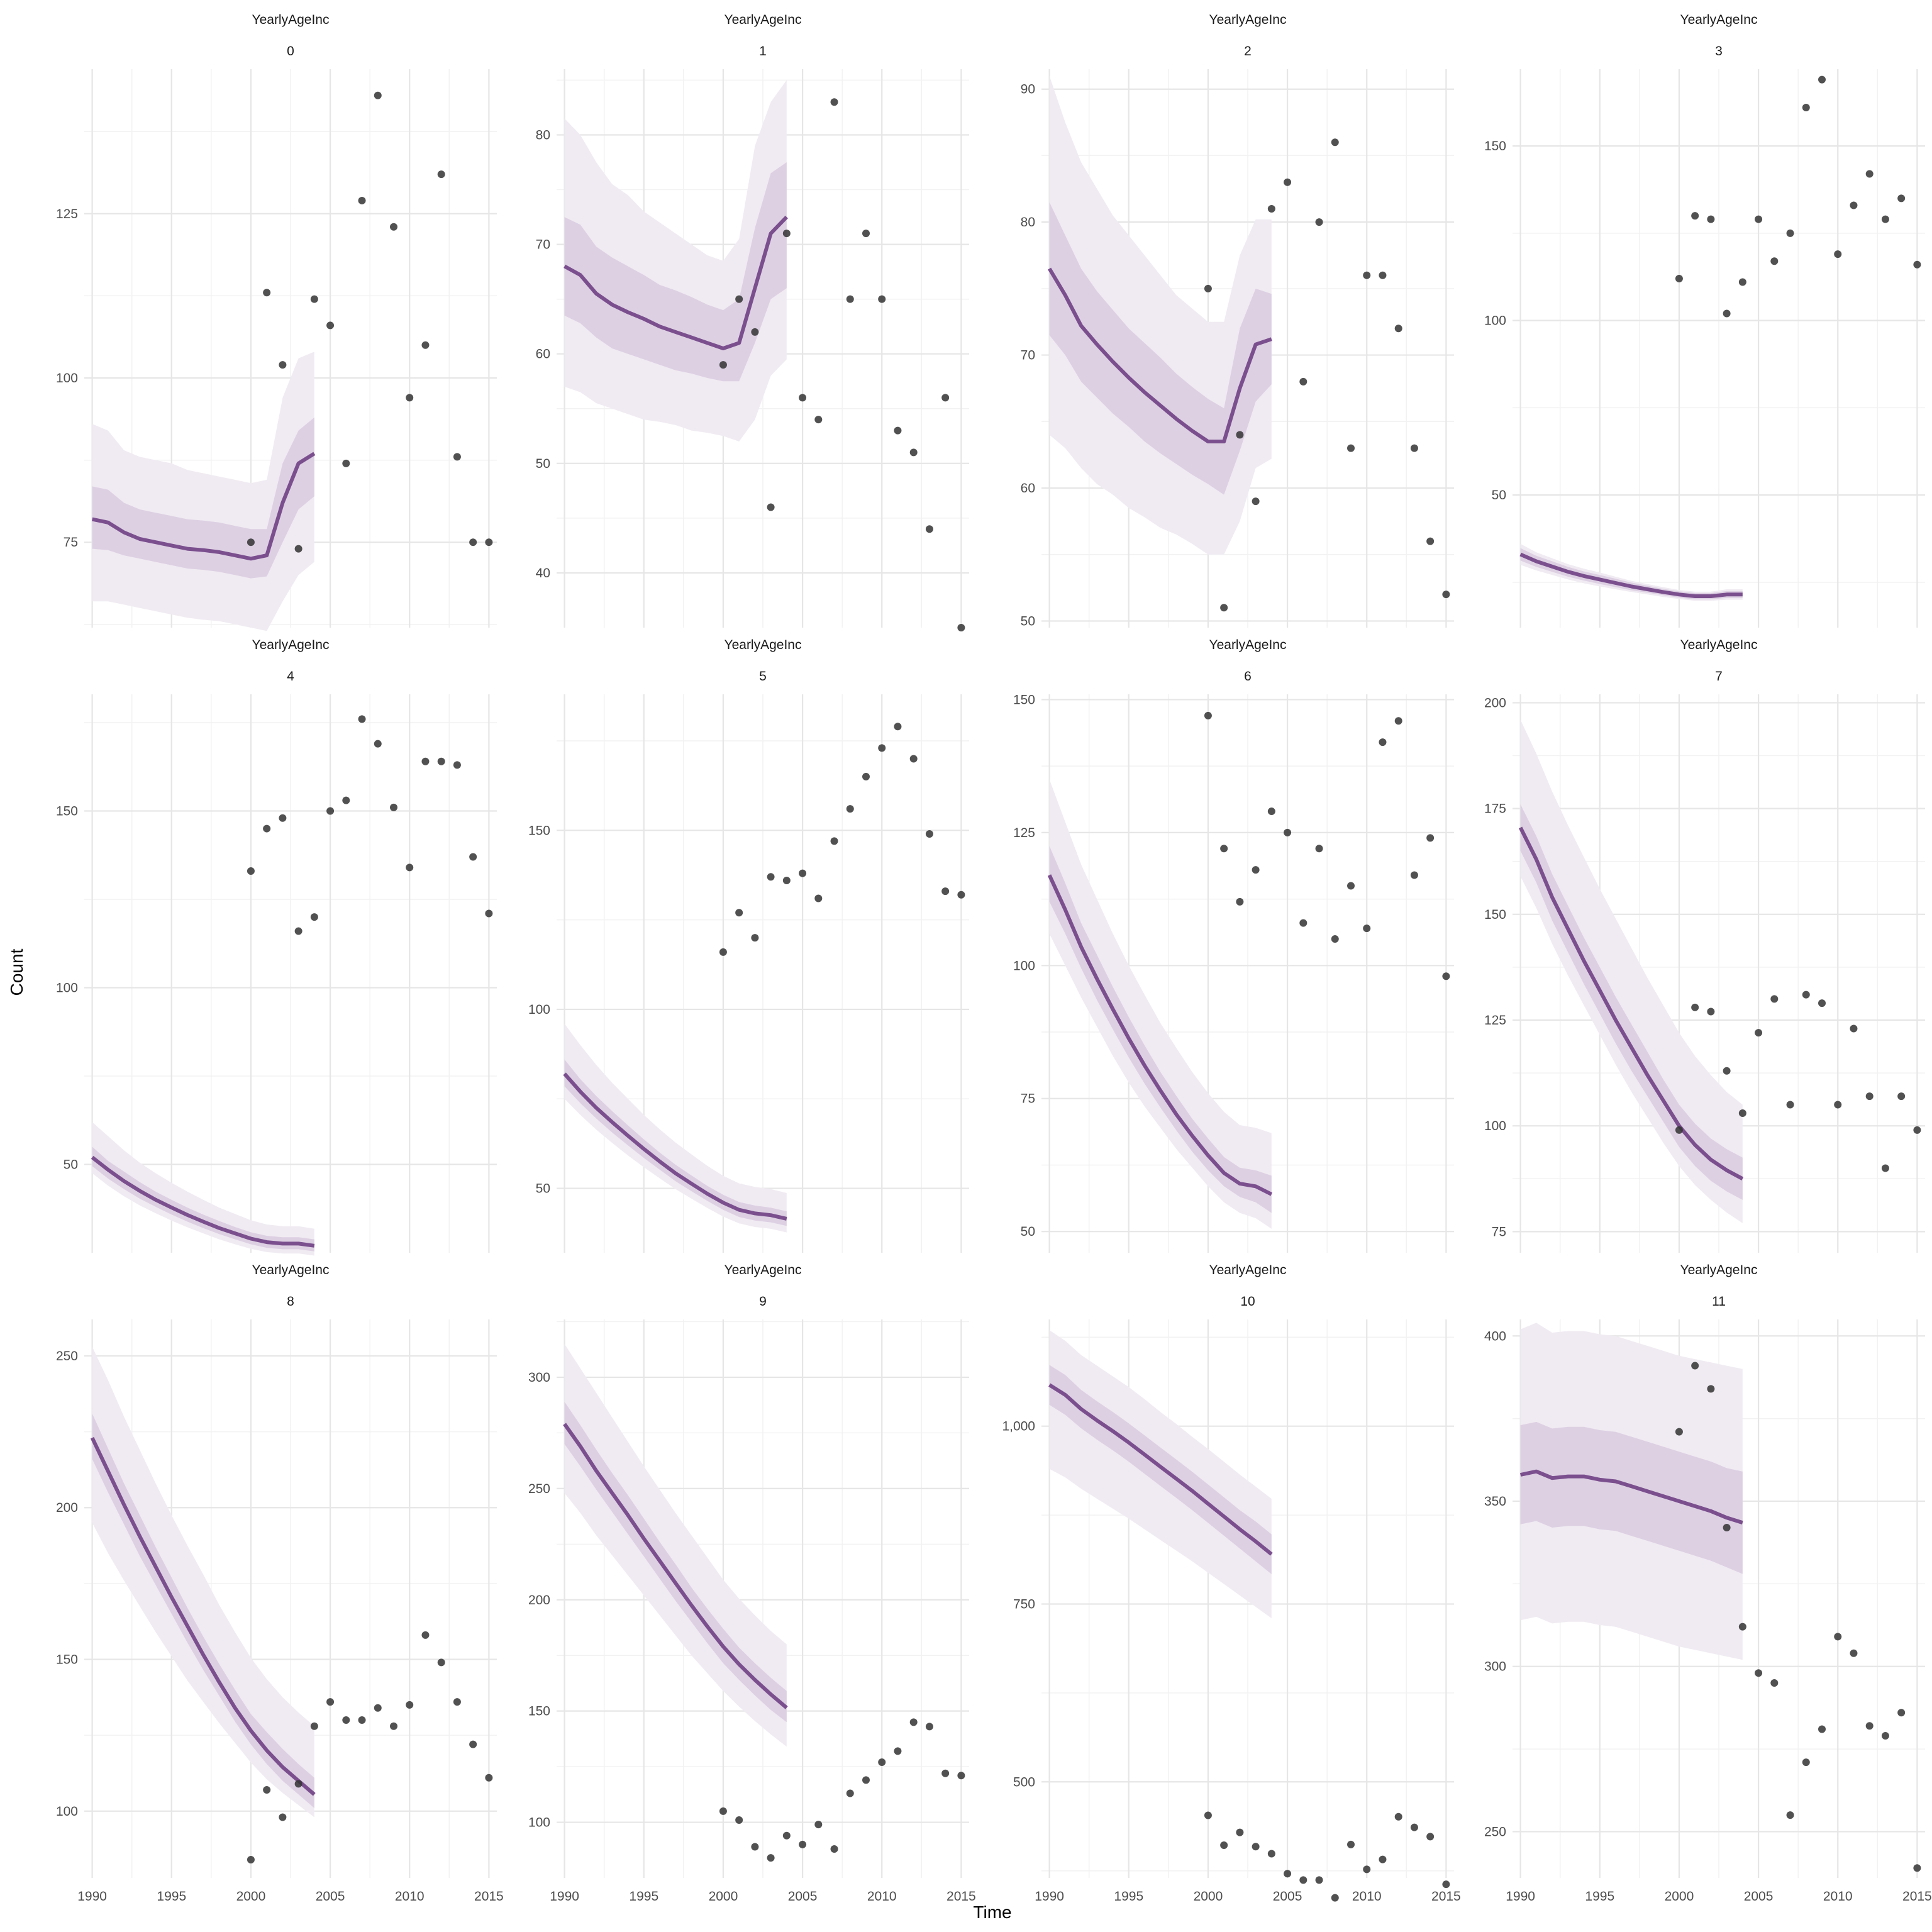 The image size is (1932, 1932). What do you see at coordinates (71, 542) in the screenshot?
I see `y-tick-label: 75` at bounding box center [71, 542].